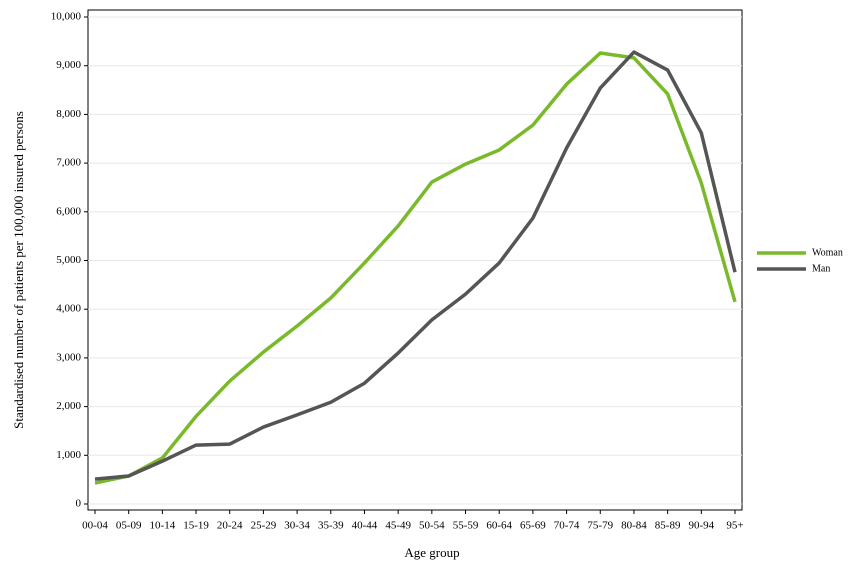  I want to click on x-axis-label: Age group, so click(431, 552).